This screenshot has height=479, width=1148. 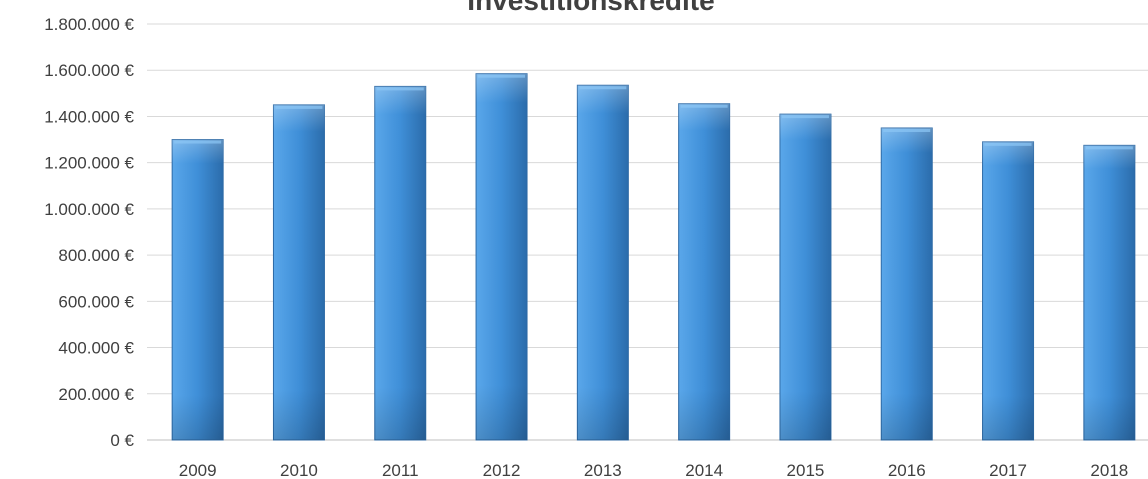 I want to click on x-tick-label: 2016, so click(x=907, y=470).